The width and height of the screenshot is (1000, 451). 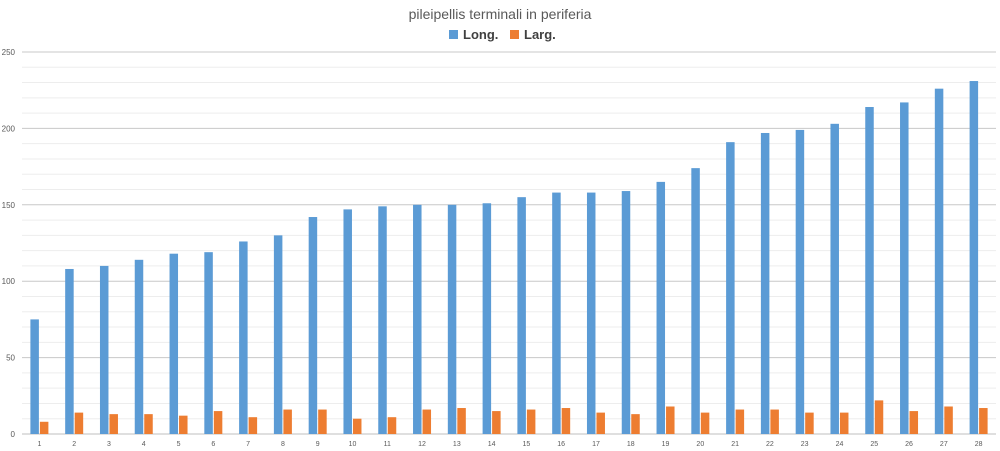 What do you see at coordinates (248, 444) in the screenshot?
I see `x-tick-label: 7` at bounding box center [248, 444].